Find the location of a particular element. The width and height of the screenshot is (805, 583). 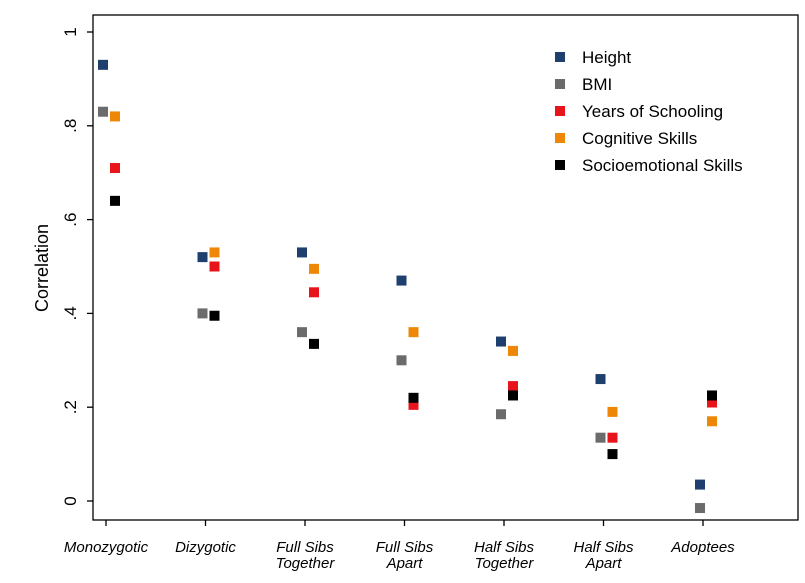

y-tick-label: 1 is located at coordinates (70, 31).